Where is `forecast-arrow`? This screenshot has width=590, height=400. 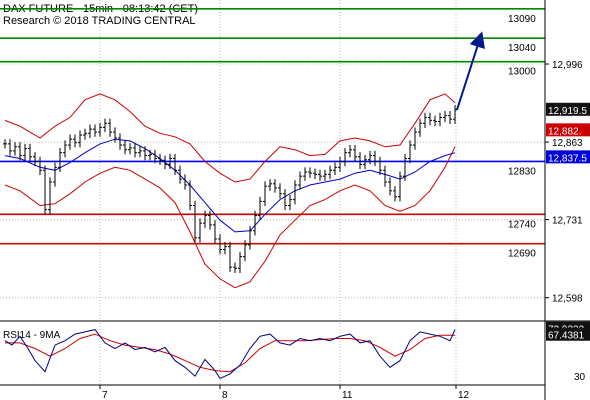 forecast-arrow is located at coordinates (470, 71).